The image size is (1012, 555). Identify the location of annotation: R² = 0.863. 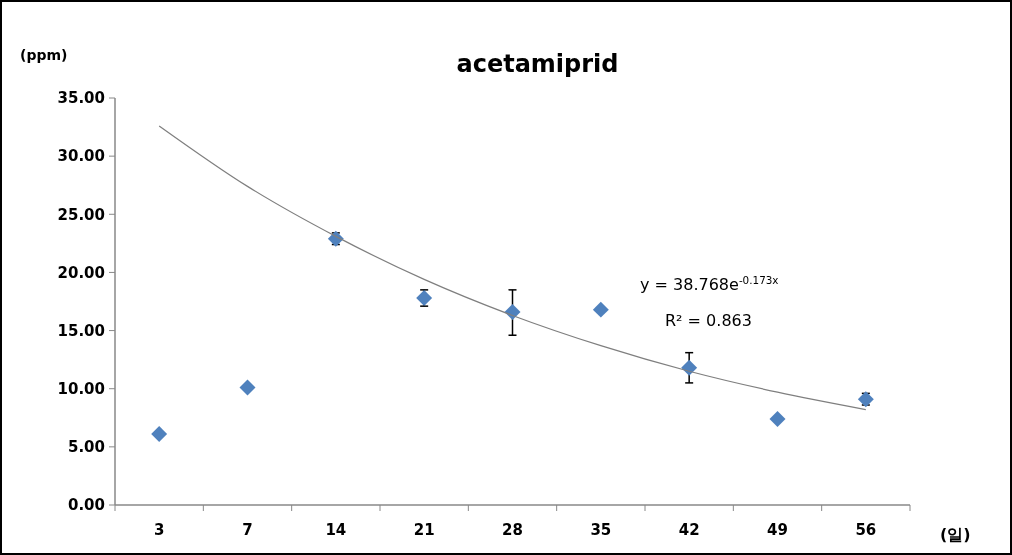
(708, 320).